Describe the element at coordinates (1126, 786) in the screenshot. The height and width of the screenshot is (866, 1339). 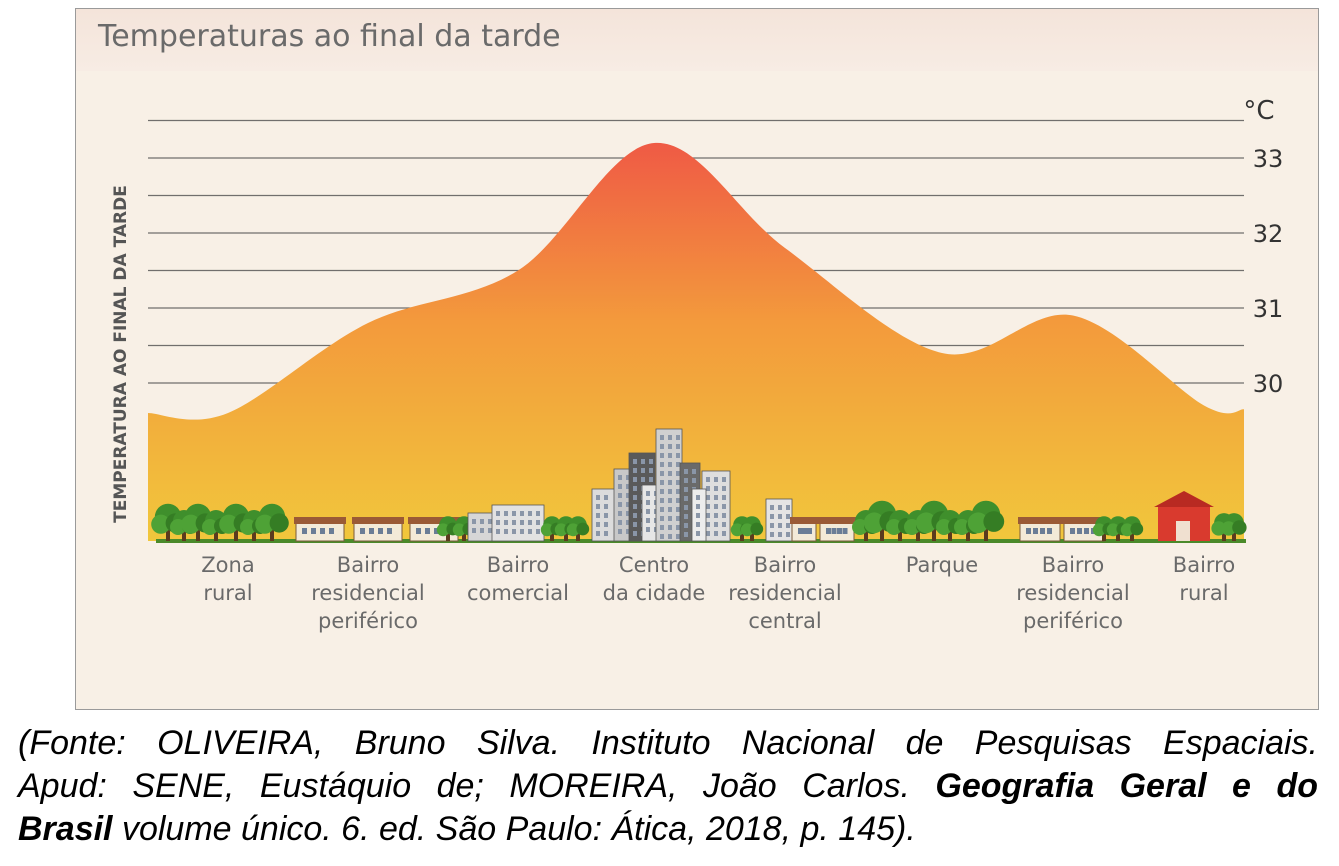
I see `caption-line-2-bold: Geografia Geral e do` at that location.